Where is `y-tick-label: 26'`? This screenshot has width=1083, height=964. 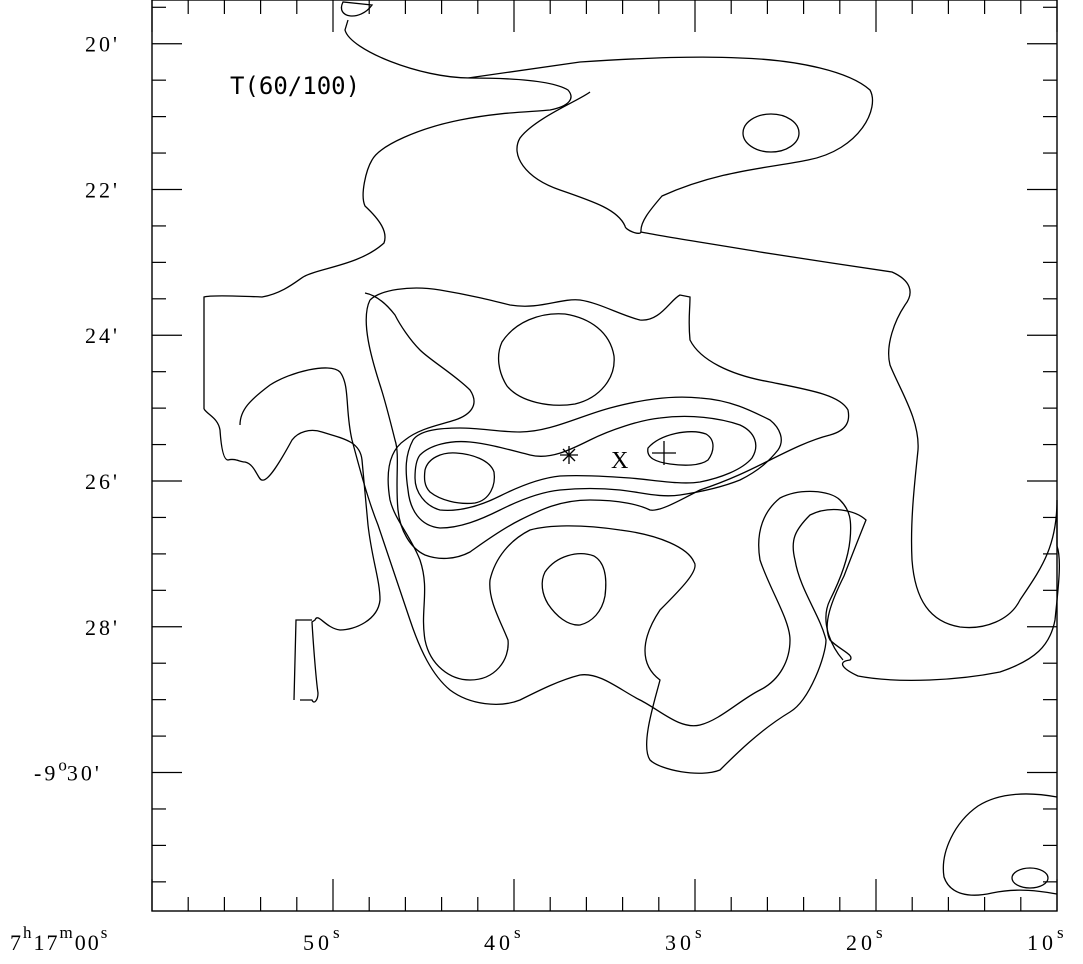 y-tick-label: 26' is located at coordinates (102, 481).